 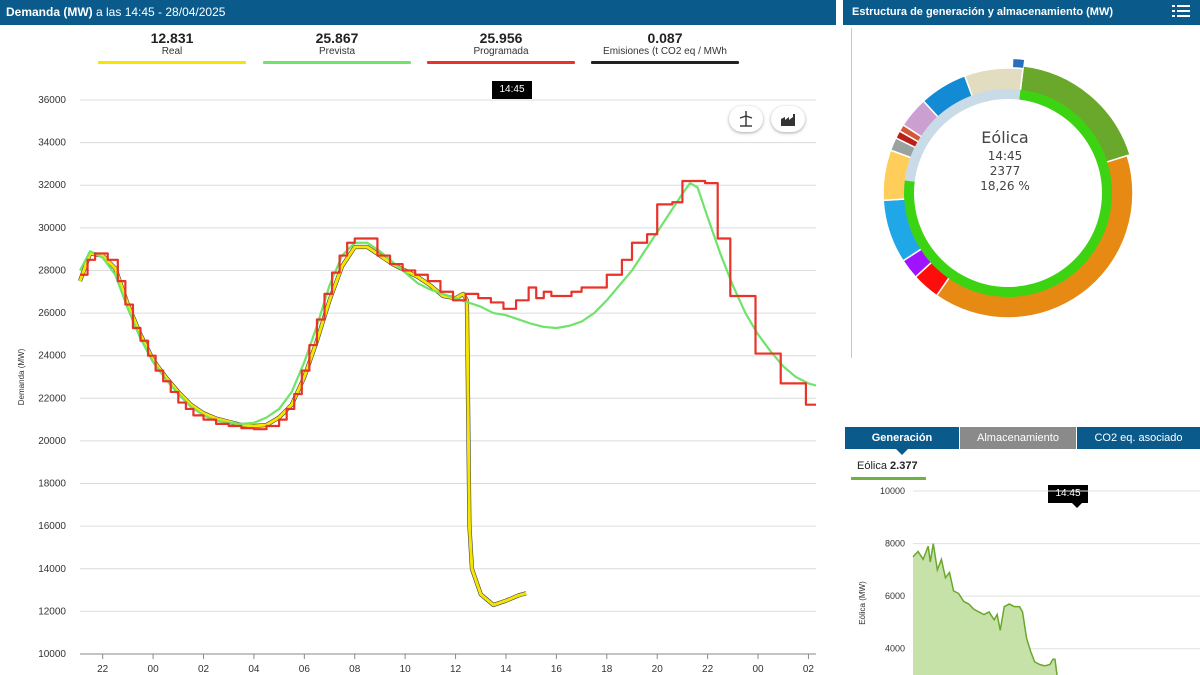 I want to click on mini-area-fill, so click(x=985, y=609).